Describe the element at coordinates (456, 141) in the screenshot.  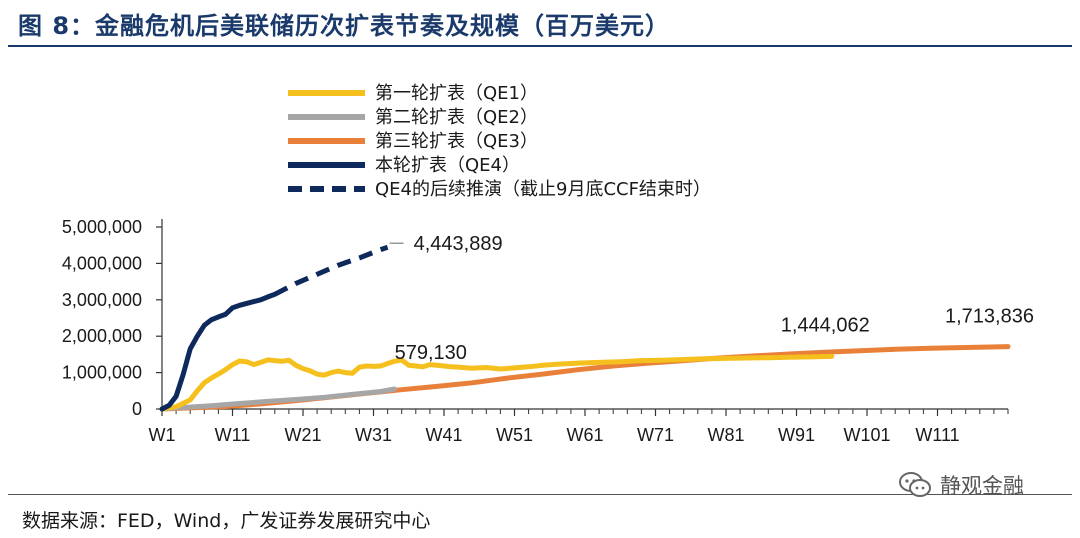
I see `legend-label-3: 第三轮扩表（QE3）` at that location.